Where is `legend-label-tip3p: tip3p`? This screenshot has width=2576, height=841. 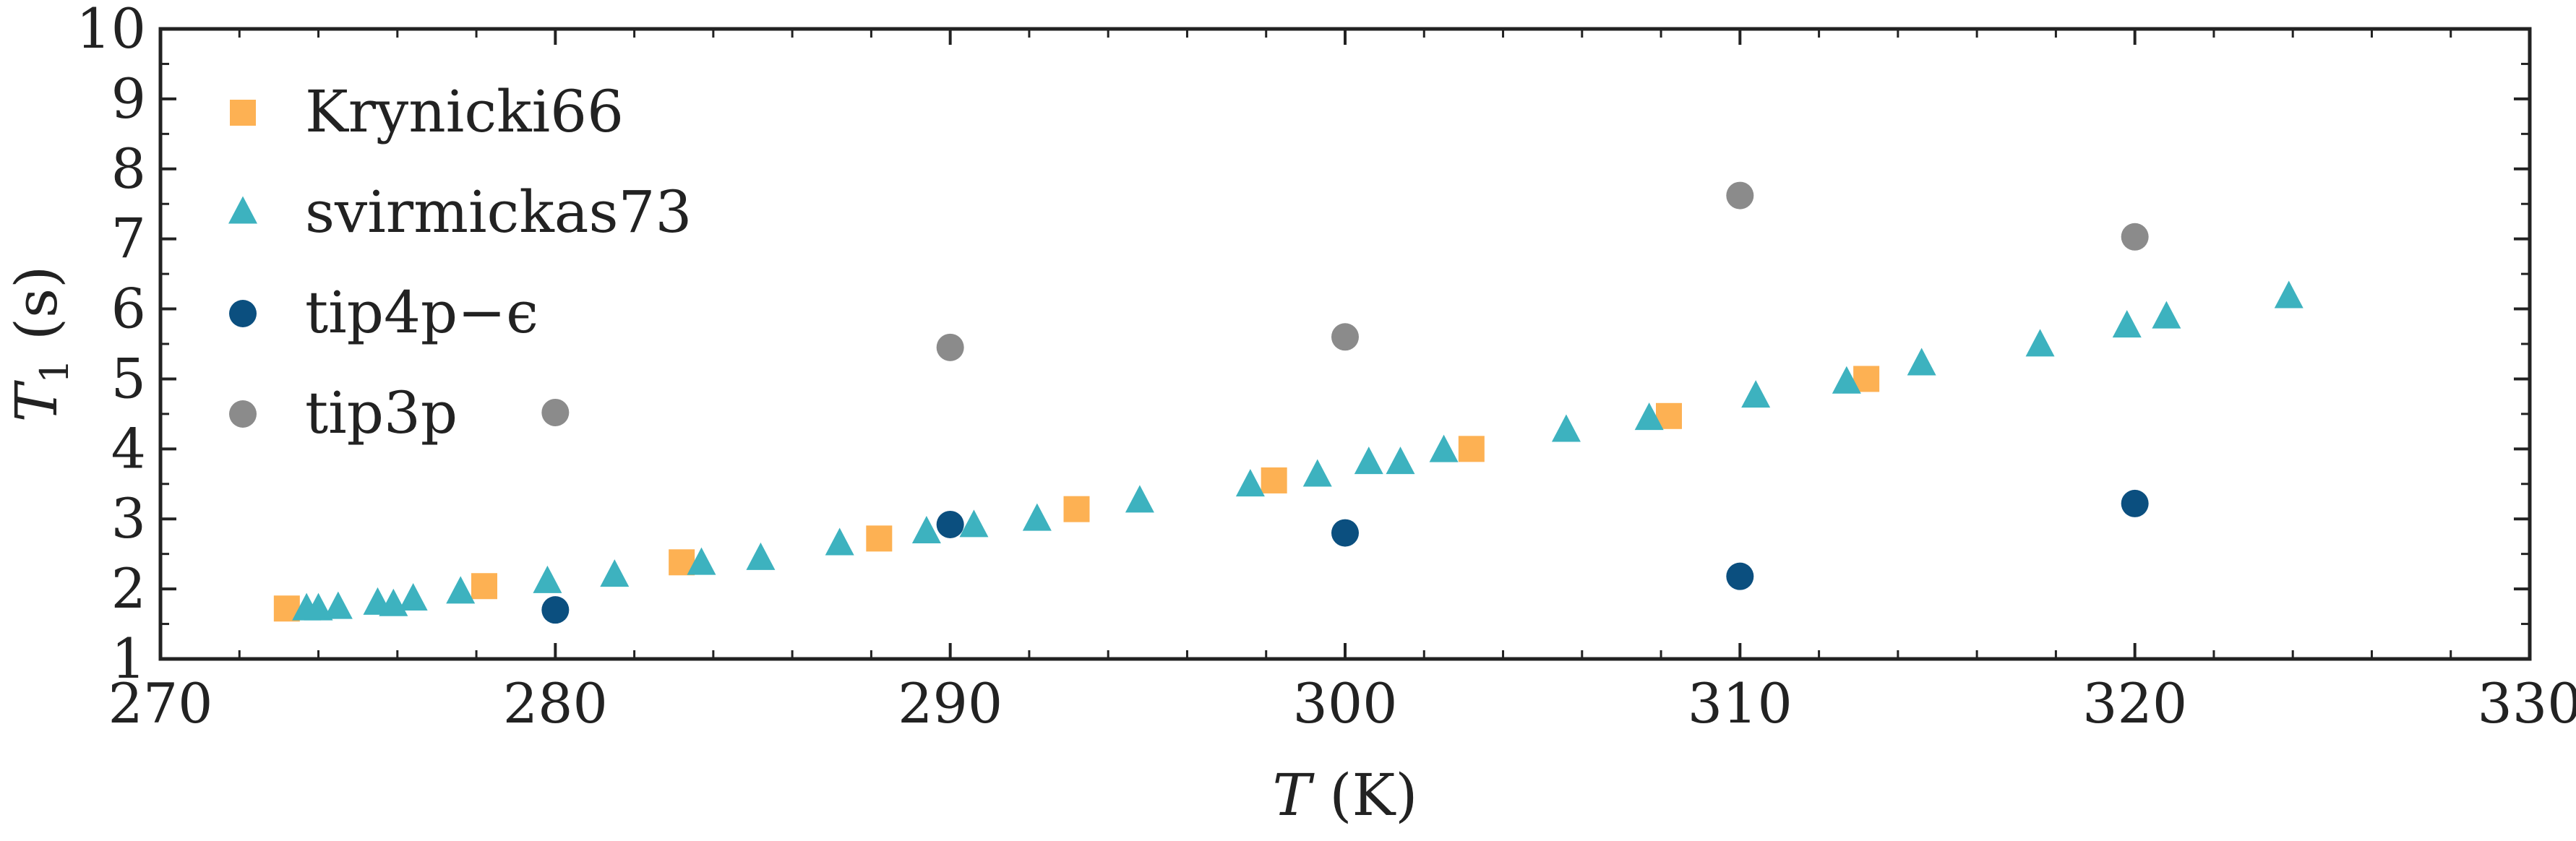
legend-label-tip3p: tip3p is located at coordinates (382, 413).